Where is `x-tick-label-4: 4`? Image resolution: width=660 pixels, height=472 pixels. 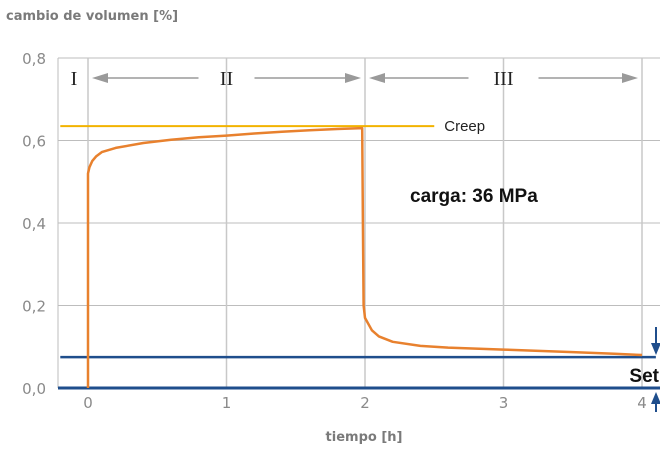 x-tick-label-4: 4 is located at coordinates (642, 403).